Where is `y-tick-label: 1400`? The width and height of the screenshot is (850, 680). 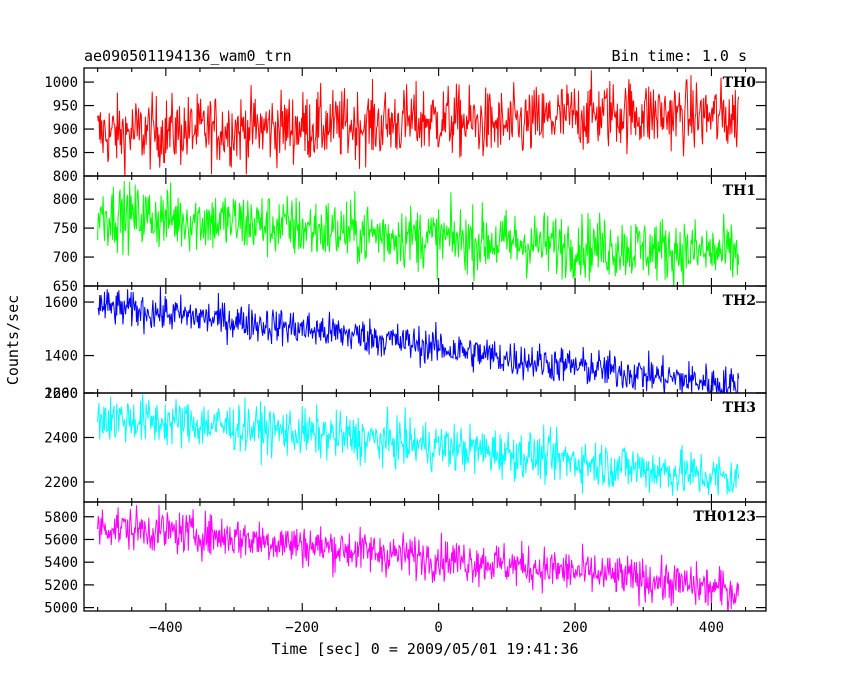 y-tick-label: 1400 is located at coordinates (61, 357).